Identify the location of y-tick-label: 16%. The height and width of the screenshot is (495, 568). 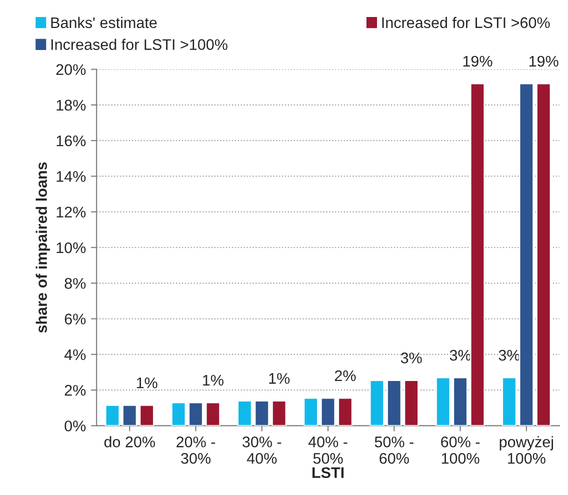
(71, 140).